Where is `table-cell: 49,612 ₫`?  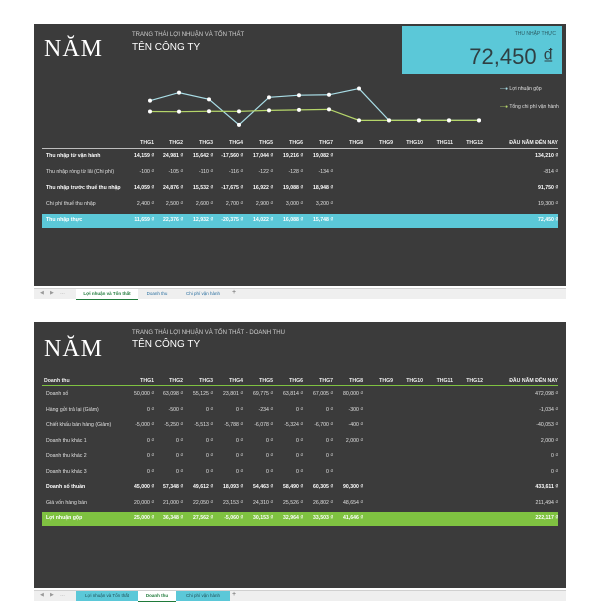
table-cell: 49,612 ₫ is located at coordinates (203, 487).